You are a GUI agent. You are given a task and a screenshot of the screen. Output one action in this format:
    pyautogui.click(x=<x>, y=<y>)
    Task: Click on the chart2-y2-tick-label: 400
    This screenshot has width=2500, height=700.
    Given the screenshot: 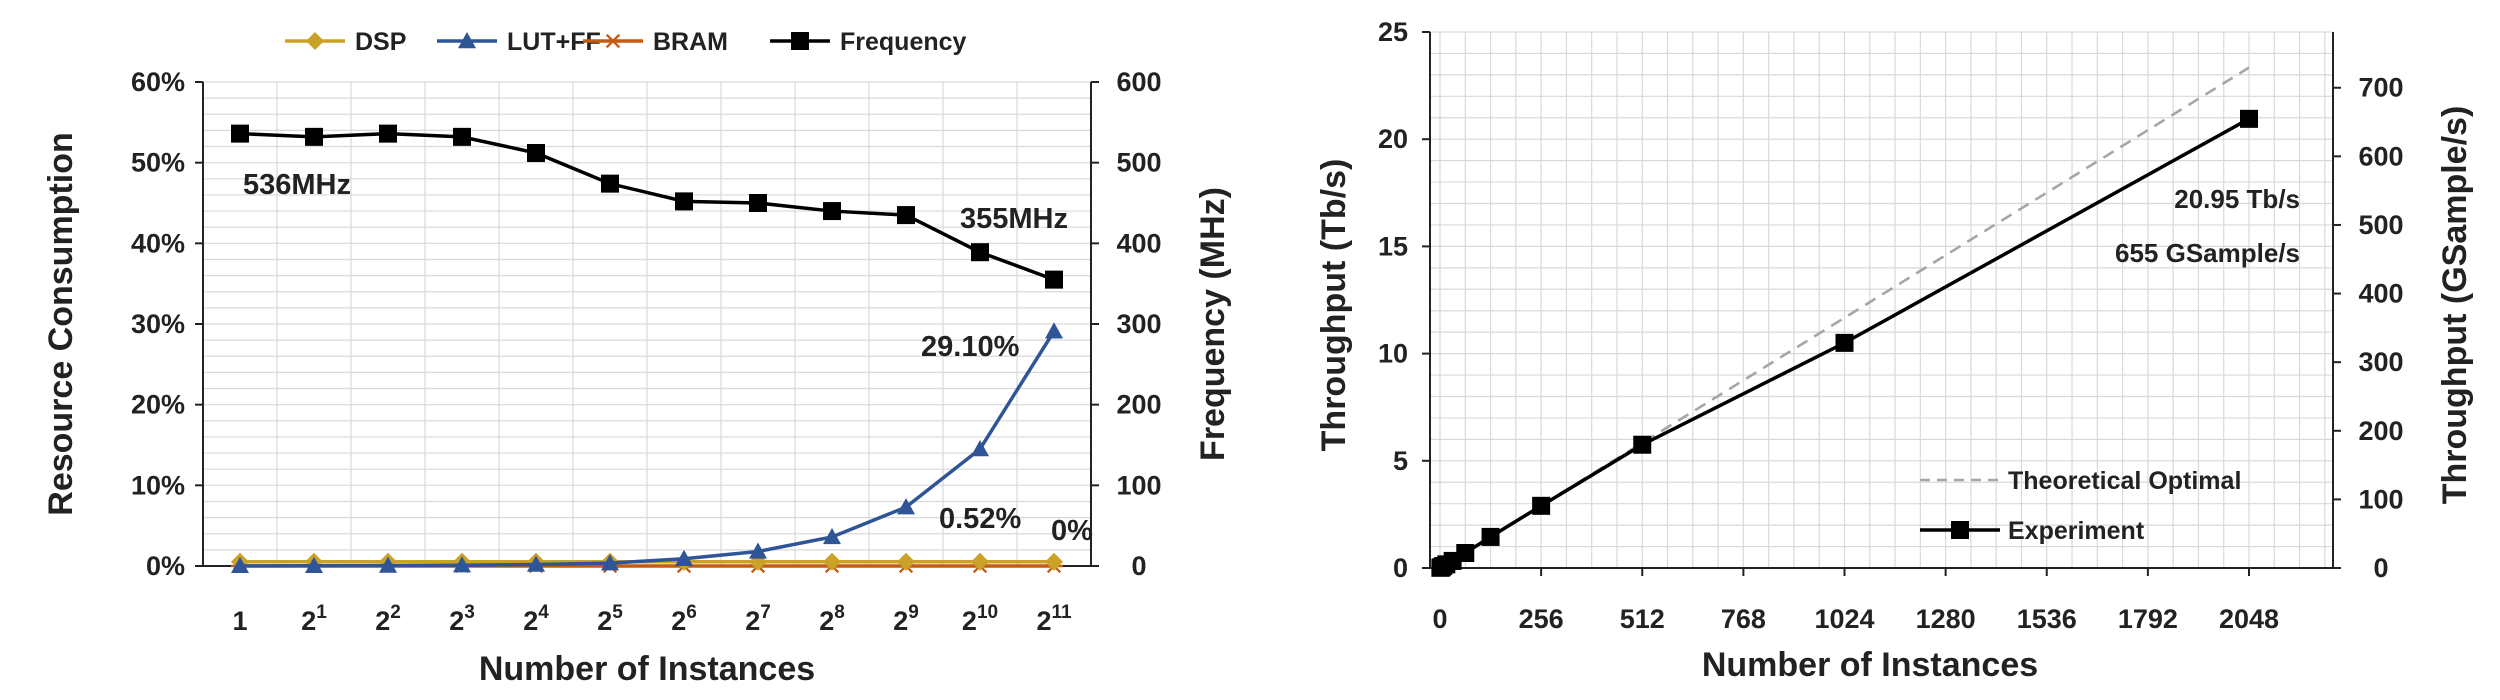 What is the action you would take?
    pyautogui.click(x=2380, y=294)
    